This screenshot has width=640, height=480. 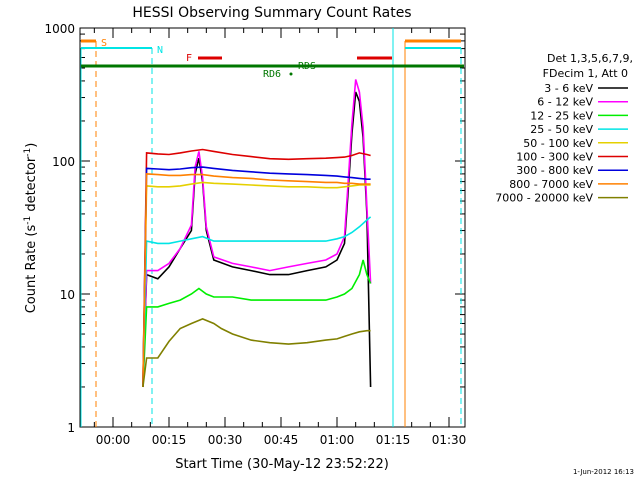 I want to click on chart-title: HESSI Observing Summary Count Rates, so click(x=271, y=13).